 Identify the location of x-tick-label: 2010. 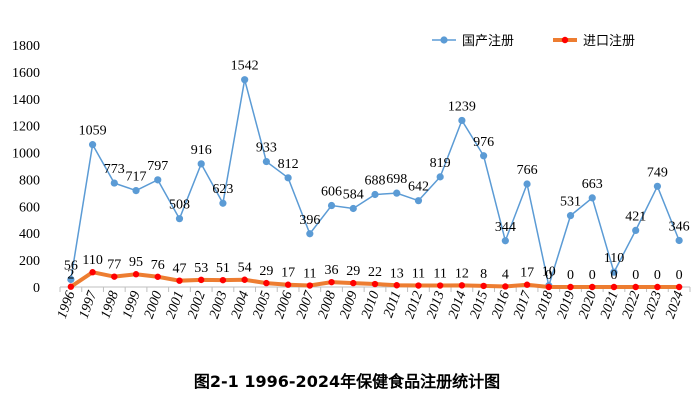
(371, 304).